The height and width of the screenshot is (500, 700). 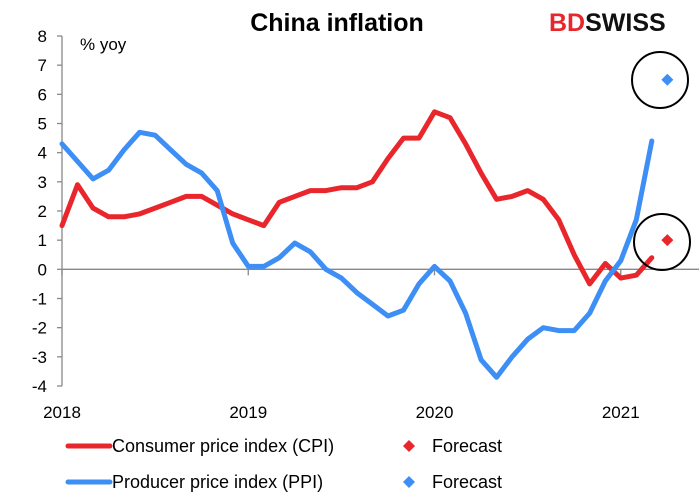 What do you see at coordinates (625, 23) in the screenshot?
I see `logo-suffix: SWISS` at bounding box center [625, 23].